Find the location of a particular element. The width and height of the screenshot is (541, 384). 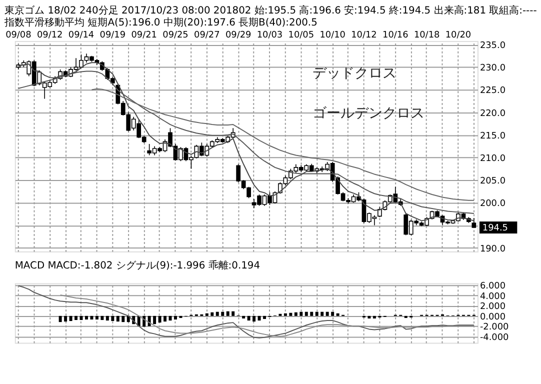

x-tick-label: 10/20 is located at coordinates (458, 35).